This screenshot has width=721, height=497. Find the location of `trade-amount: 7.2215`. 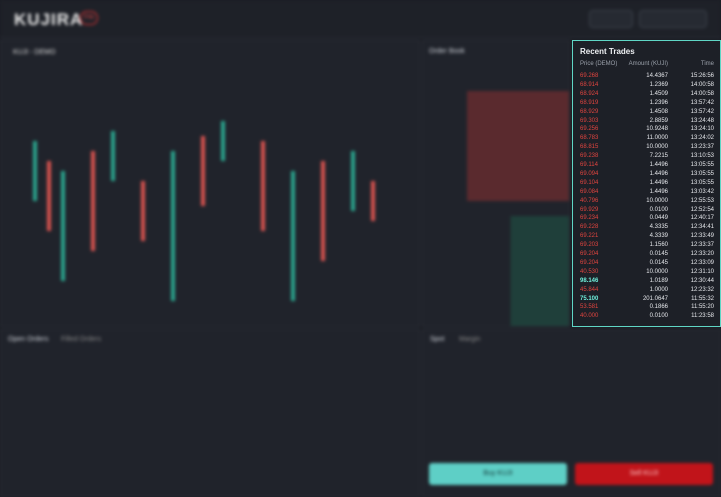

trade-amount: 7.2215 is located at coordinates (658, 156).